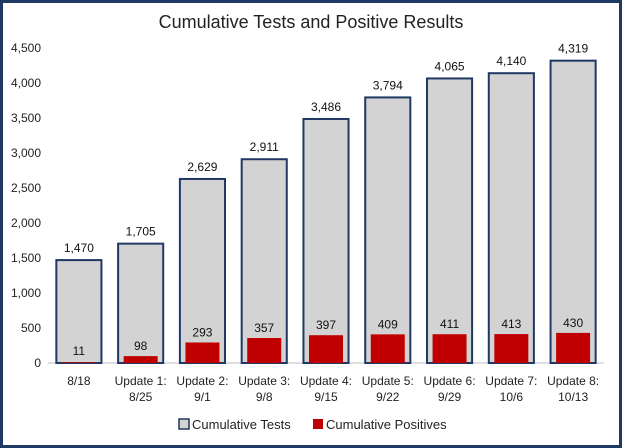  Describe the element at coordinates (450, 66) in the screenshot. I see `data-label-tests: 4,065` at that location.